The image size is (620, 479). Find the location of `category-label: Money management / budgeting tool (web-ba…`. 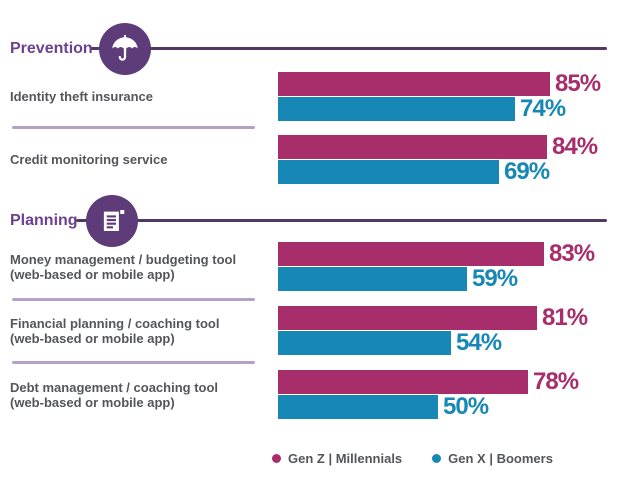

category-label: Money management / budgeting tool (web-ba… is located at coordinates (141, 266).